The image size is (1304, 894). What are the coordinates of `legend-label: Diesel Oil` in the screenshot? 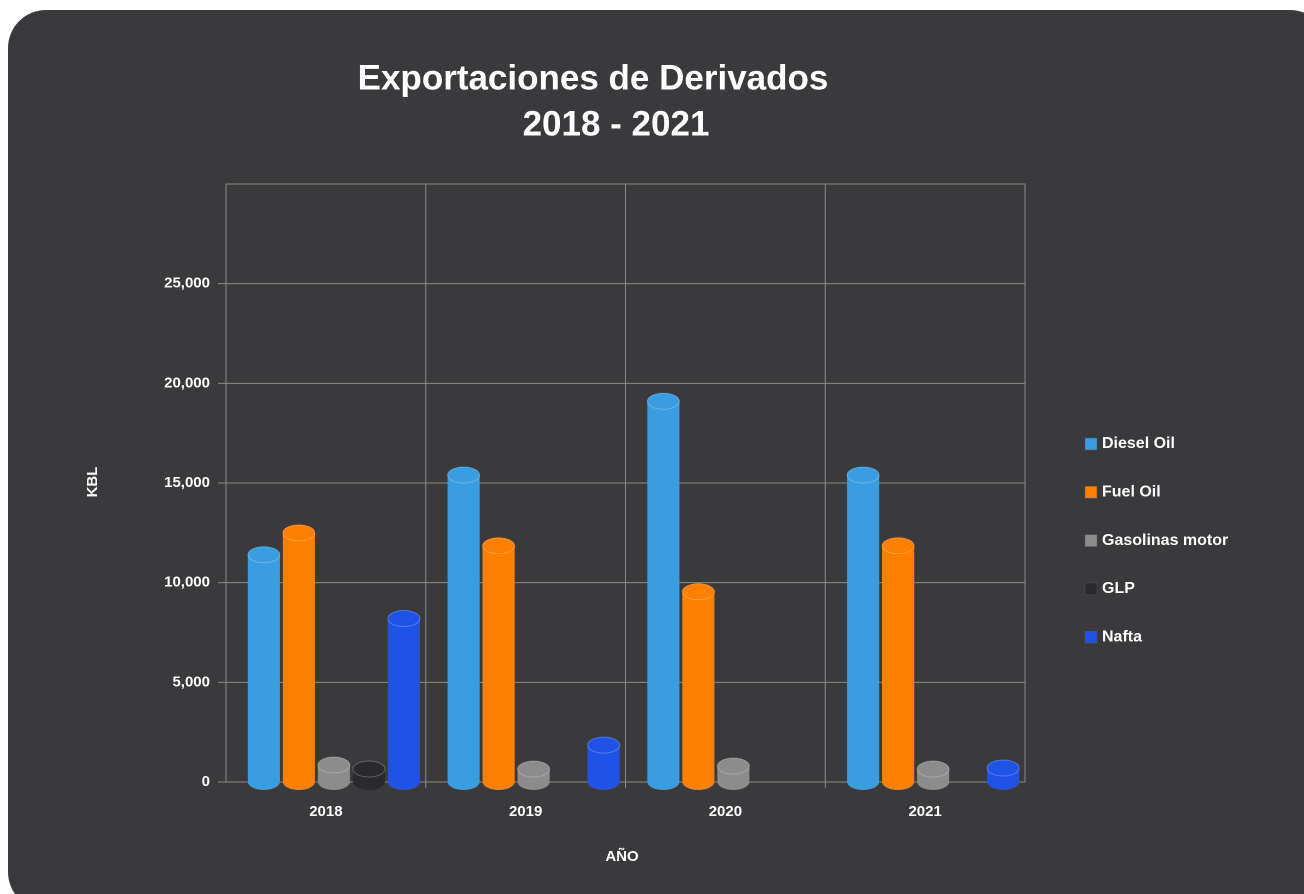 It's located at (1138, 443).